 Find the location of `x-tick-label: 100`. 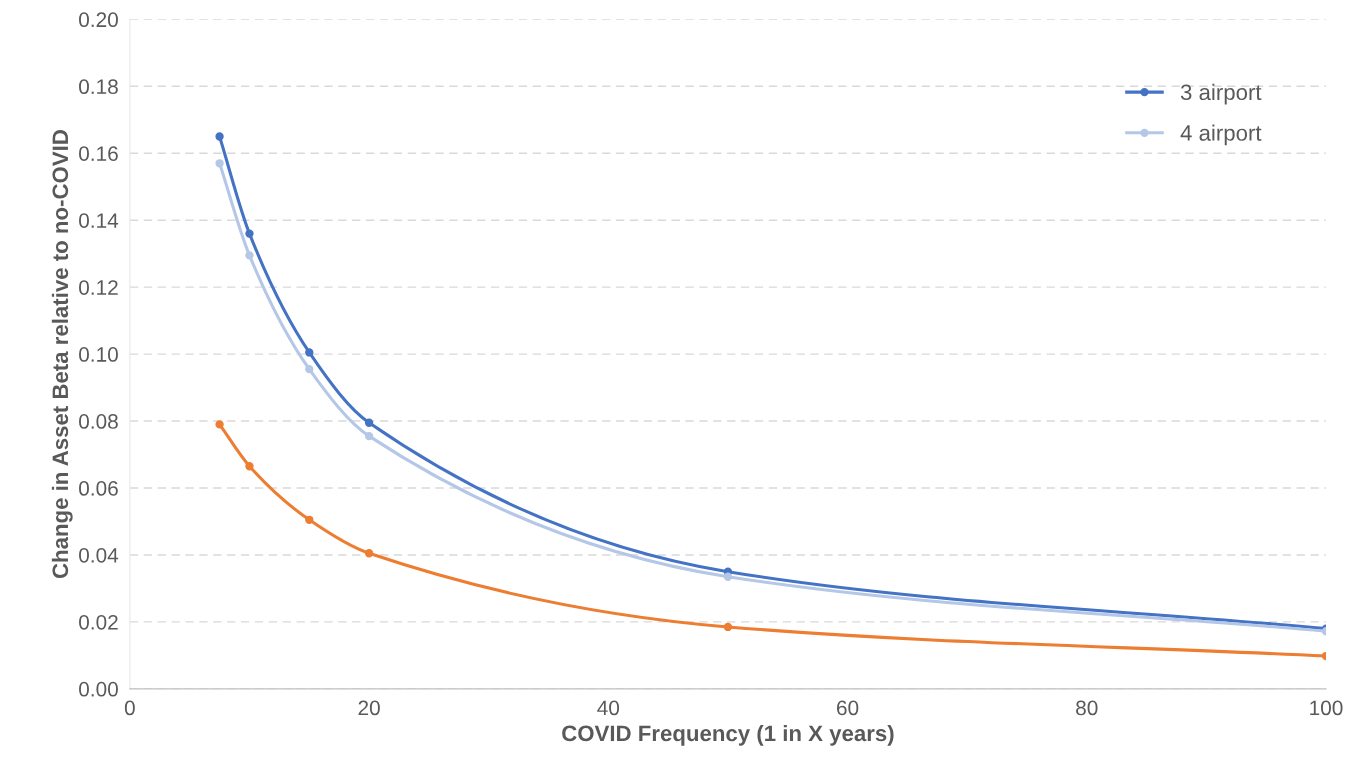

x-tick-label: 100 is located at coordinates (1326, 708).